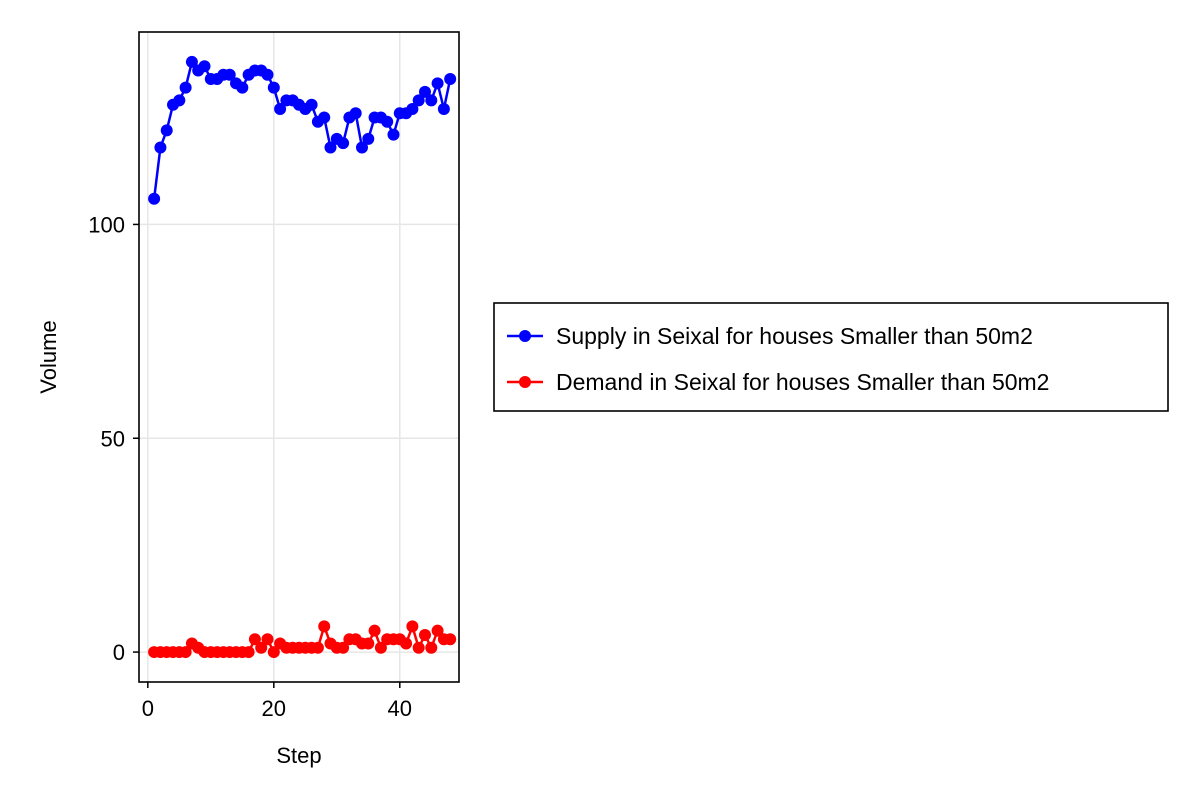  Describe the element at coordinates (302, 130) in the screenshot. I see `series-supply` at that location.